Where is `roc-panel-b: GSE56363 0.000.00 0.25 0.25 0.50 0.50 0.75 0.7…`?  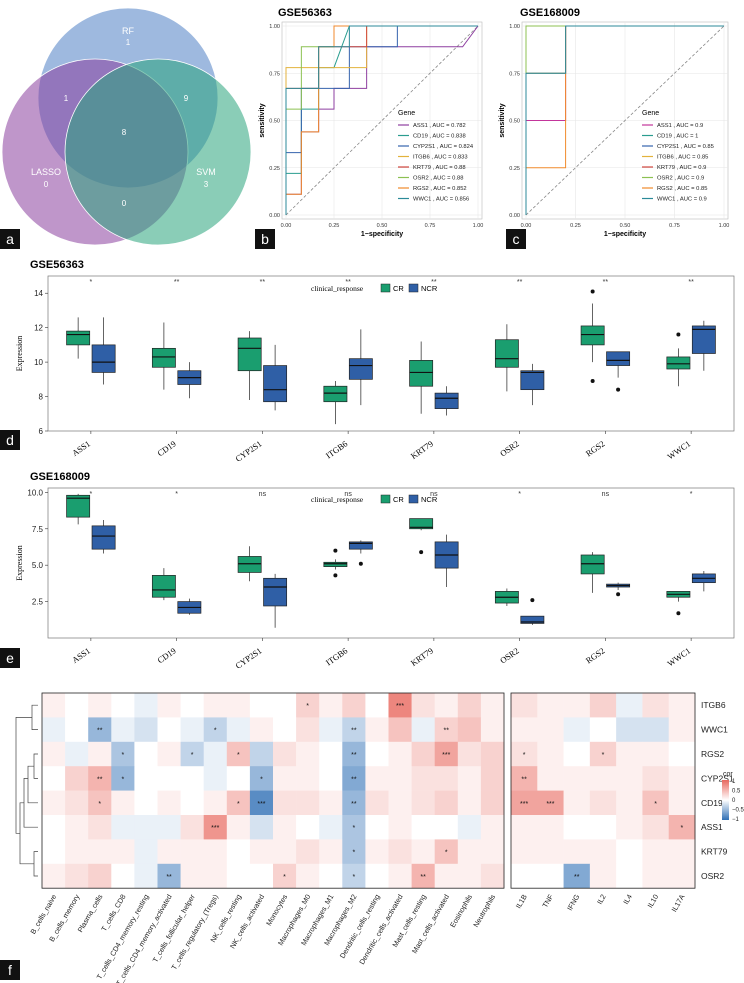 roc-panel-b: GSE56363 0.000.00 0.25 0.25 0.50 0.50 0.75 0.7… is located at coordinates (371, 122).